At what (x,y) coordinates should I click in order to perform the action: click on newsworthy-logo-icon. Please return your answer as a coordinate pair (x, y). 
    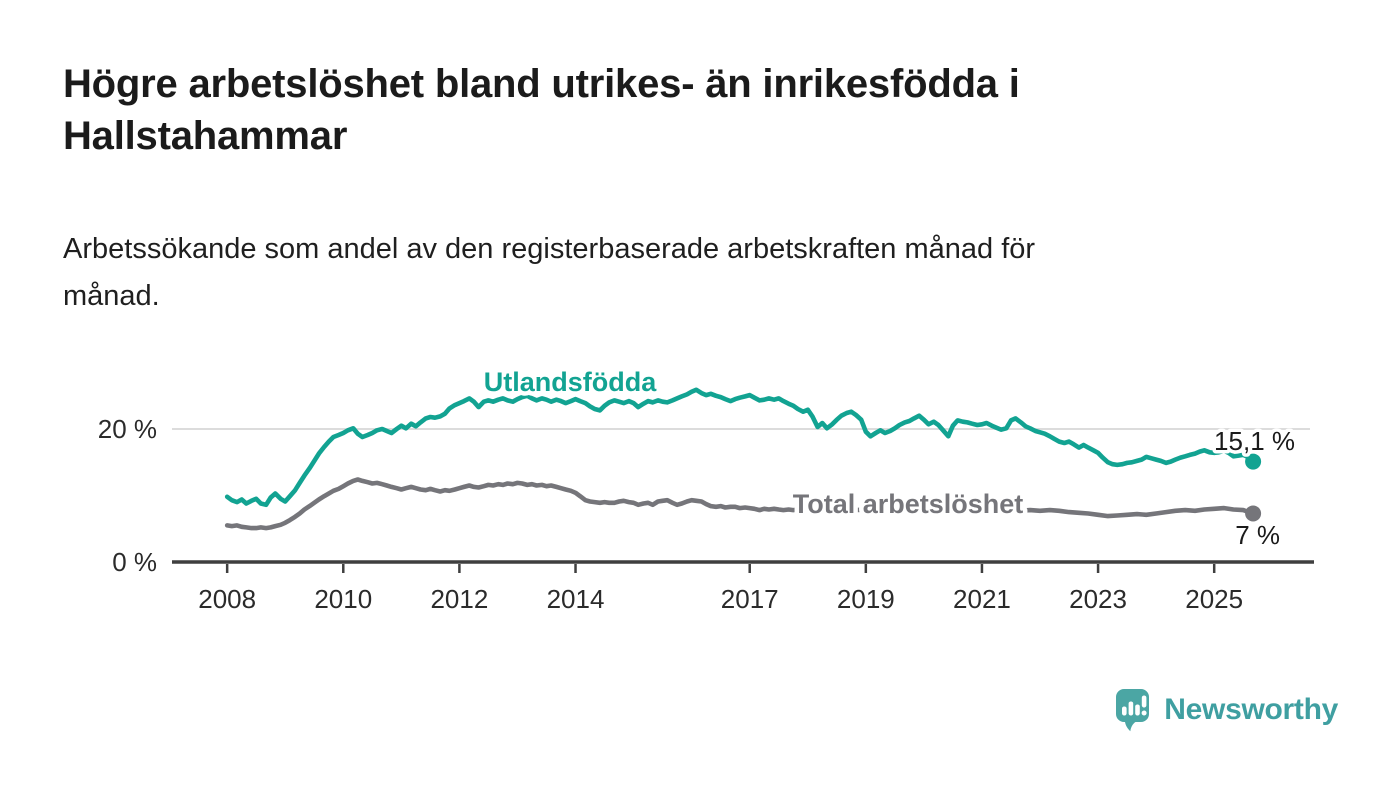
    Looking at the image, I should click on (1133, 710).